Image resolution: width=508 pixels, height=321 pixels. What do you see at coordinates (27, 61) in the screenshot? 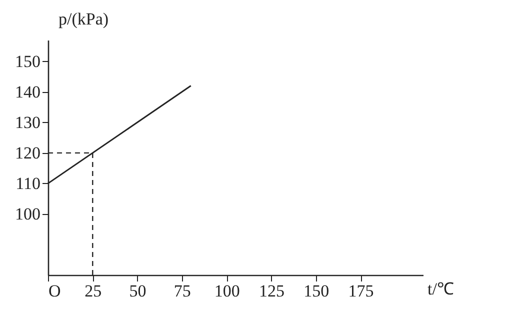
I see `y-tick-label: 150` at bounding box center [27, 61].